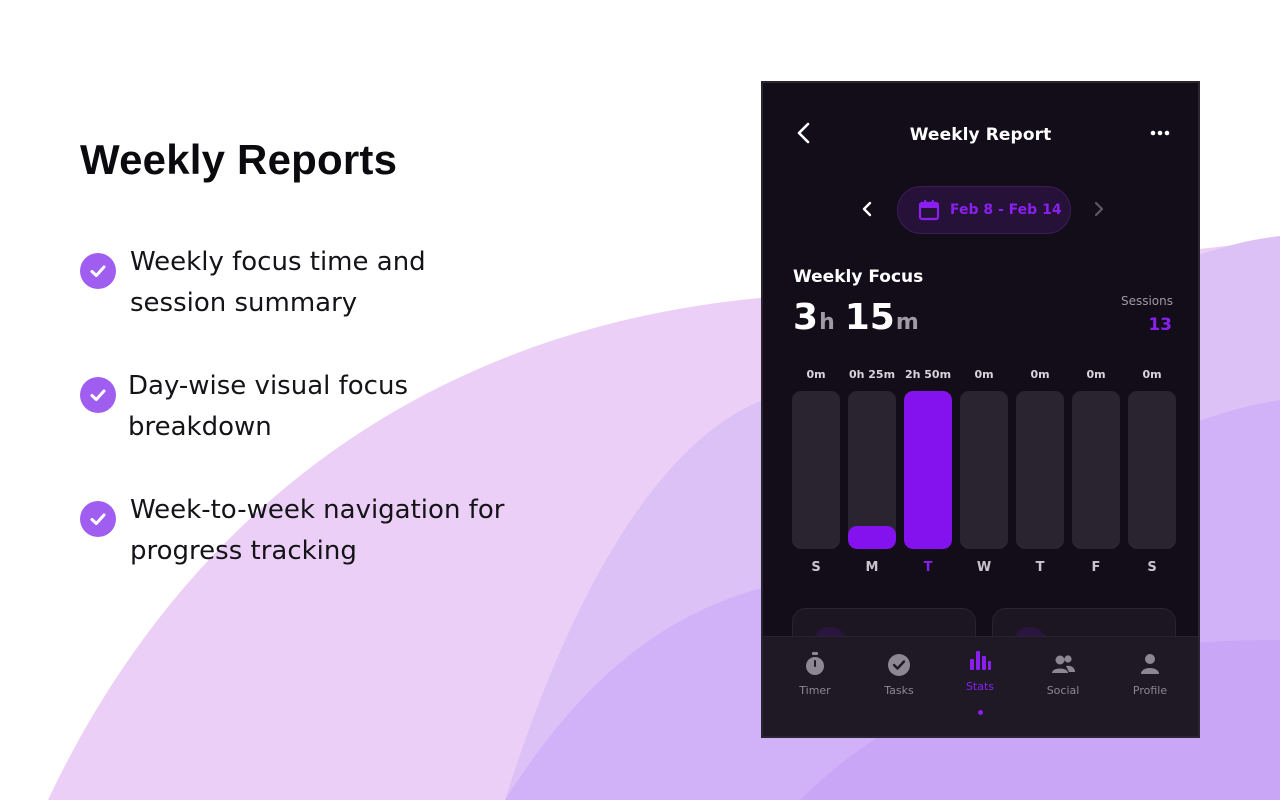 The height and width of the screenshot is (800, 1280). I want to click on bottom-tab-bar: Timer Tasks Stats, so click(980, 686).